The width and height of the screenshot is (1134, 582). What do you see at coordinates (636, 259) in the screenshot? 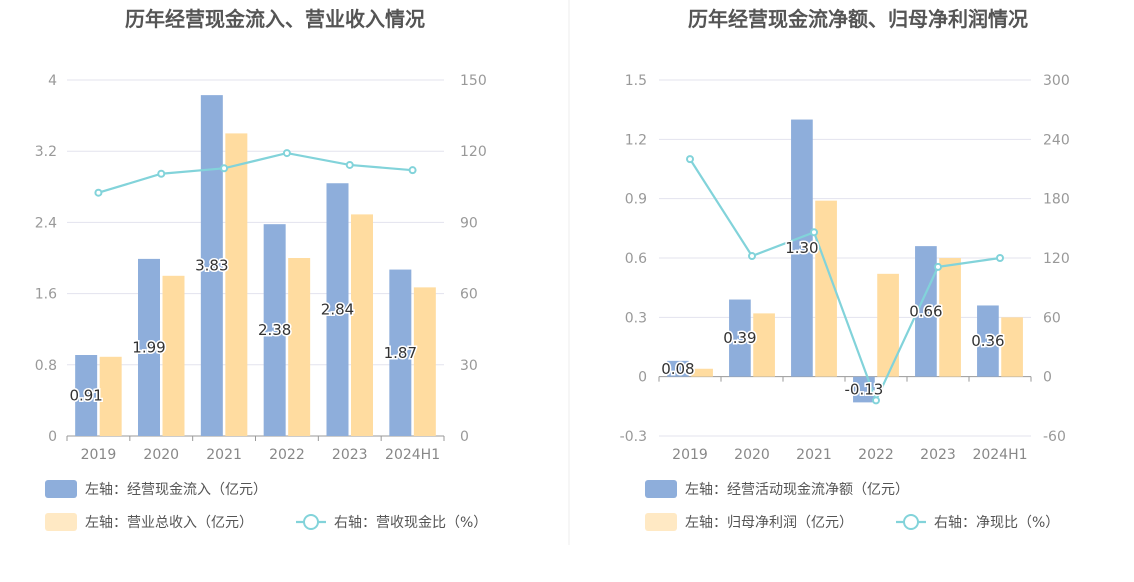
I see `y-left-tick-label: 0.6` at bounding box center [636, 259].